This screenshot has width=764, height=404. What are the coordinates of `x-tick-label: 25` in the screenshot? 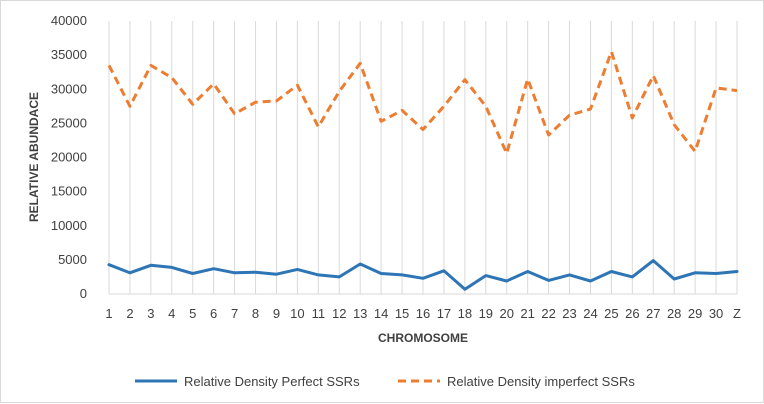 It's located at (611, 313).